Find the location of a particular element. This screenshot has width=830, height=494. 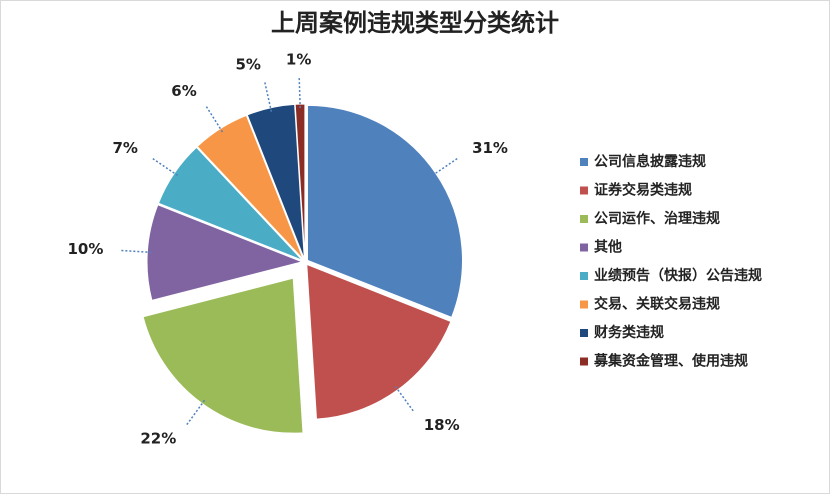

data-label: 10% is located at coordinates (85, 249).